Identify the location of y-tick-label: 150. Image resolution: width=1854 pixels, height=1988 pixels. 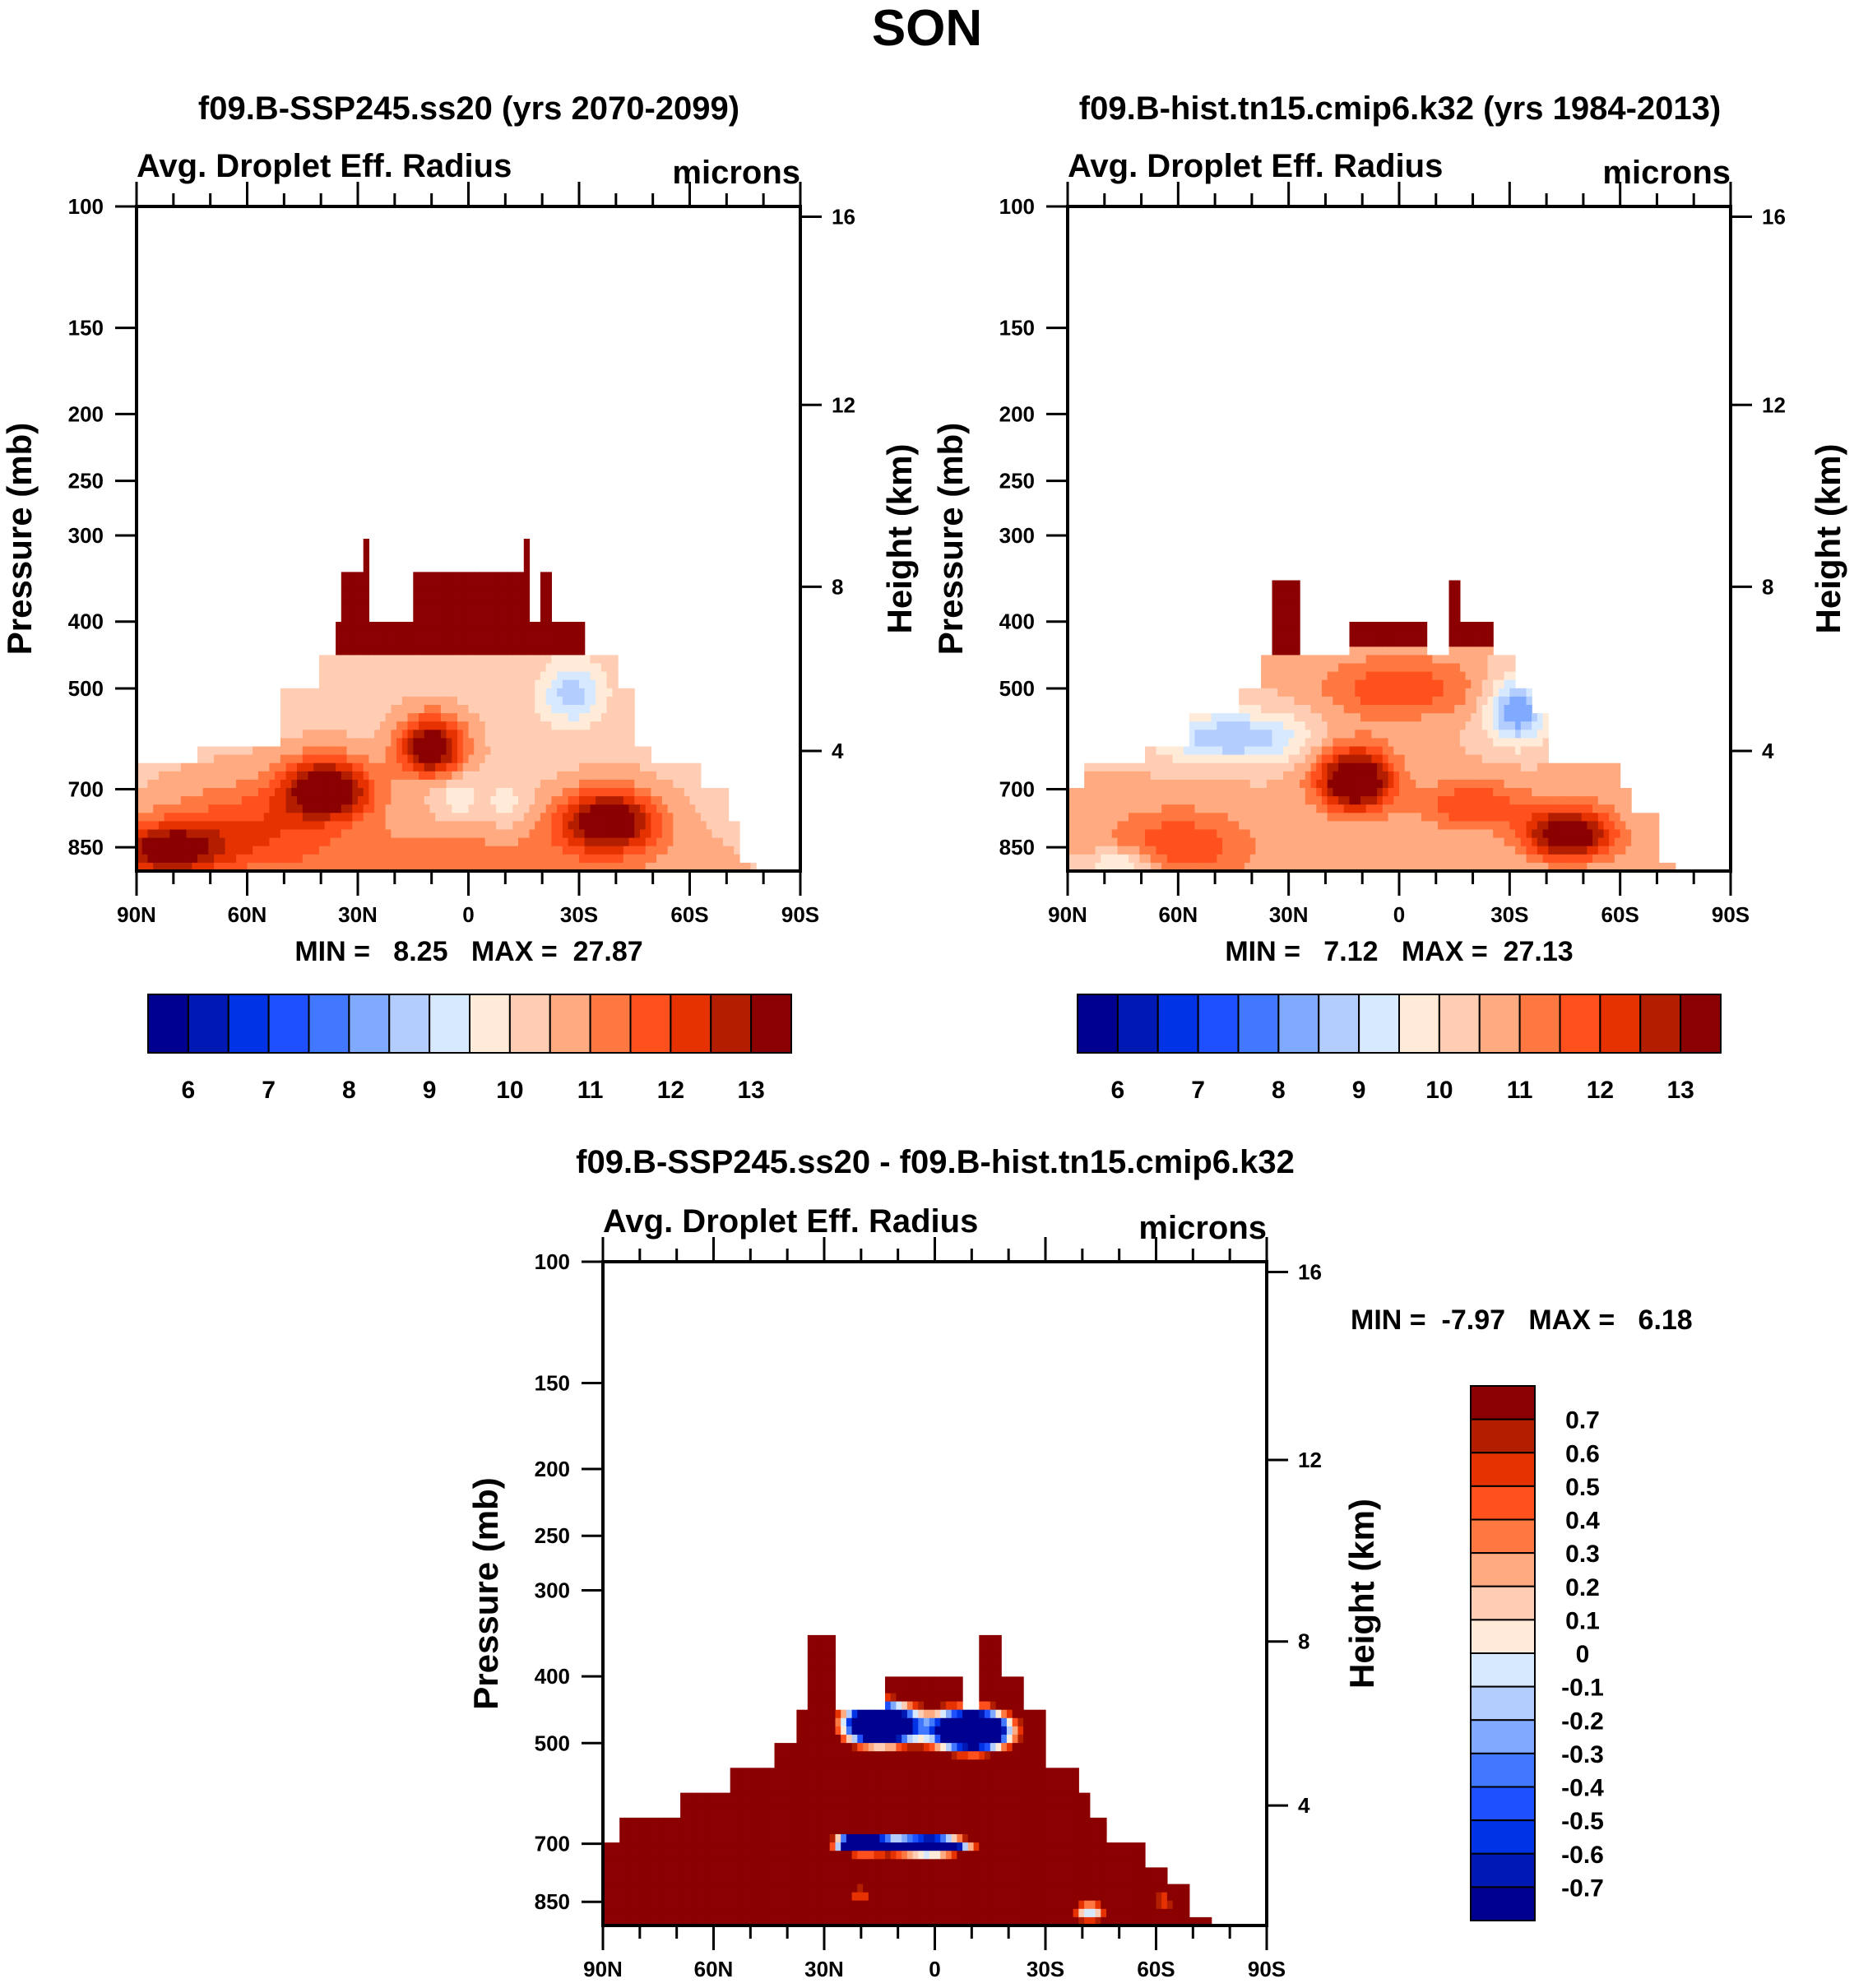
(1017, 329).